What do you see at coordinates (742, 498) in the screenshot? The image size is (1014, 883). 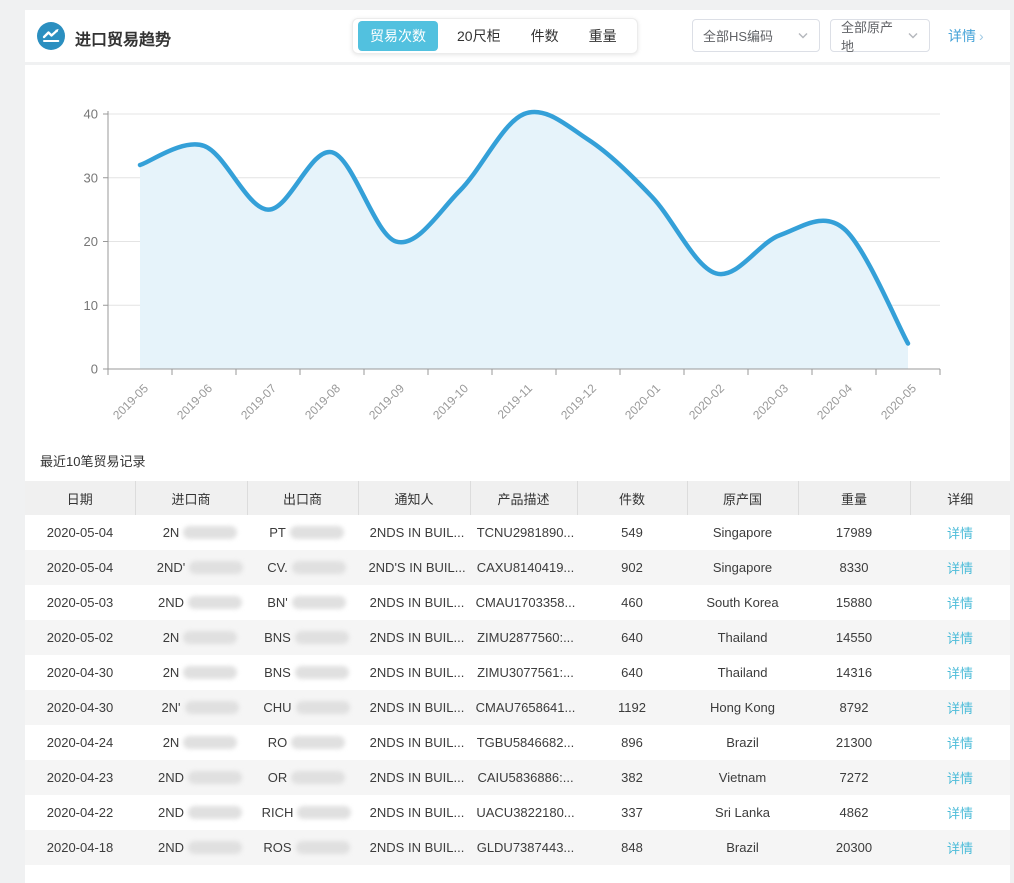 I see `col-header-origin-country: 原产国` at bounding box center [742, 498].